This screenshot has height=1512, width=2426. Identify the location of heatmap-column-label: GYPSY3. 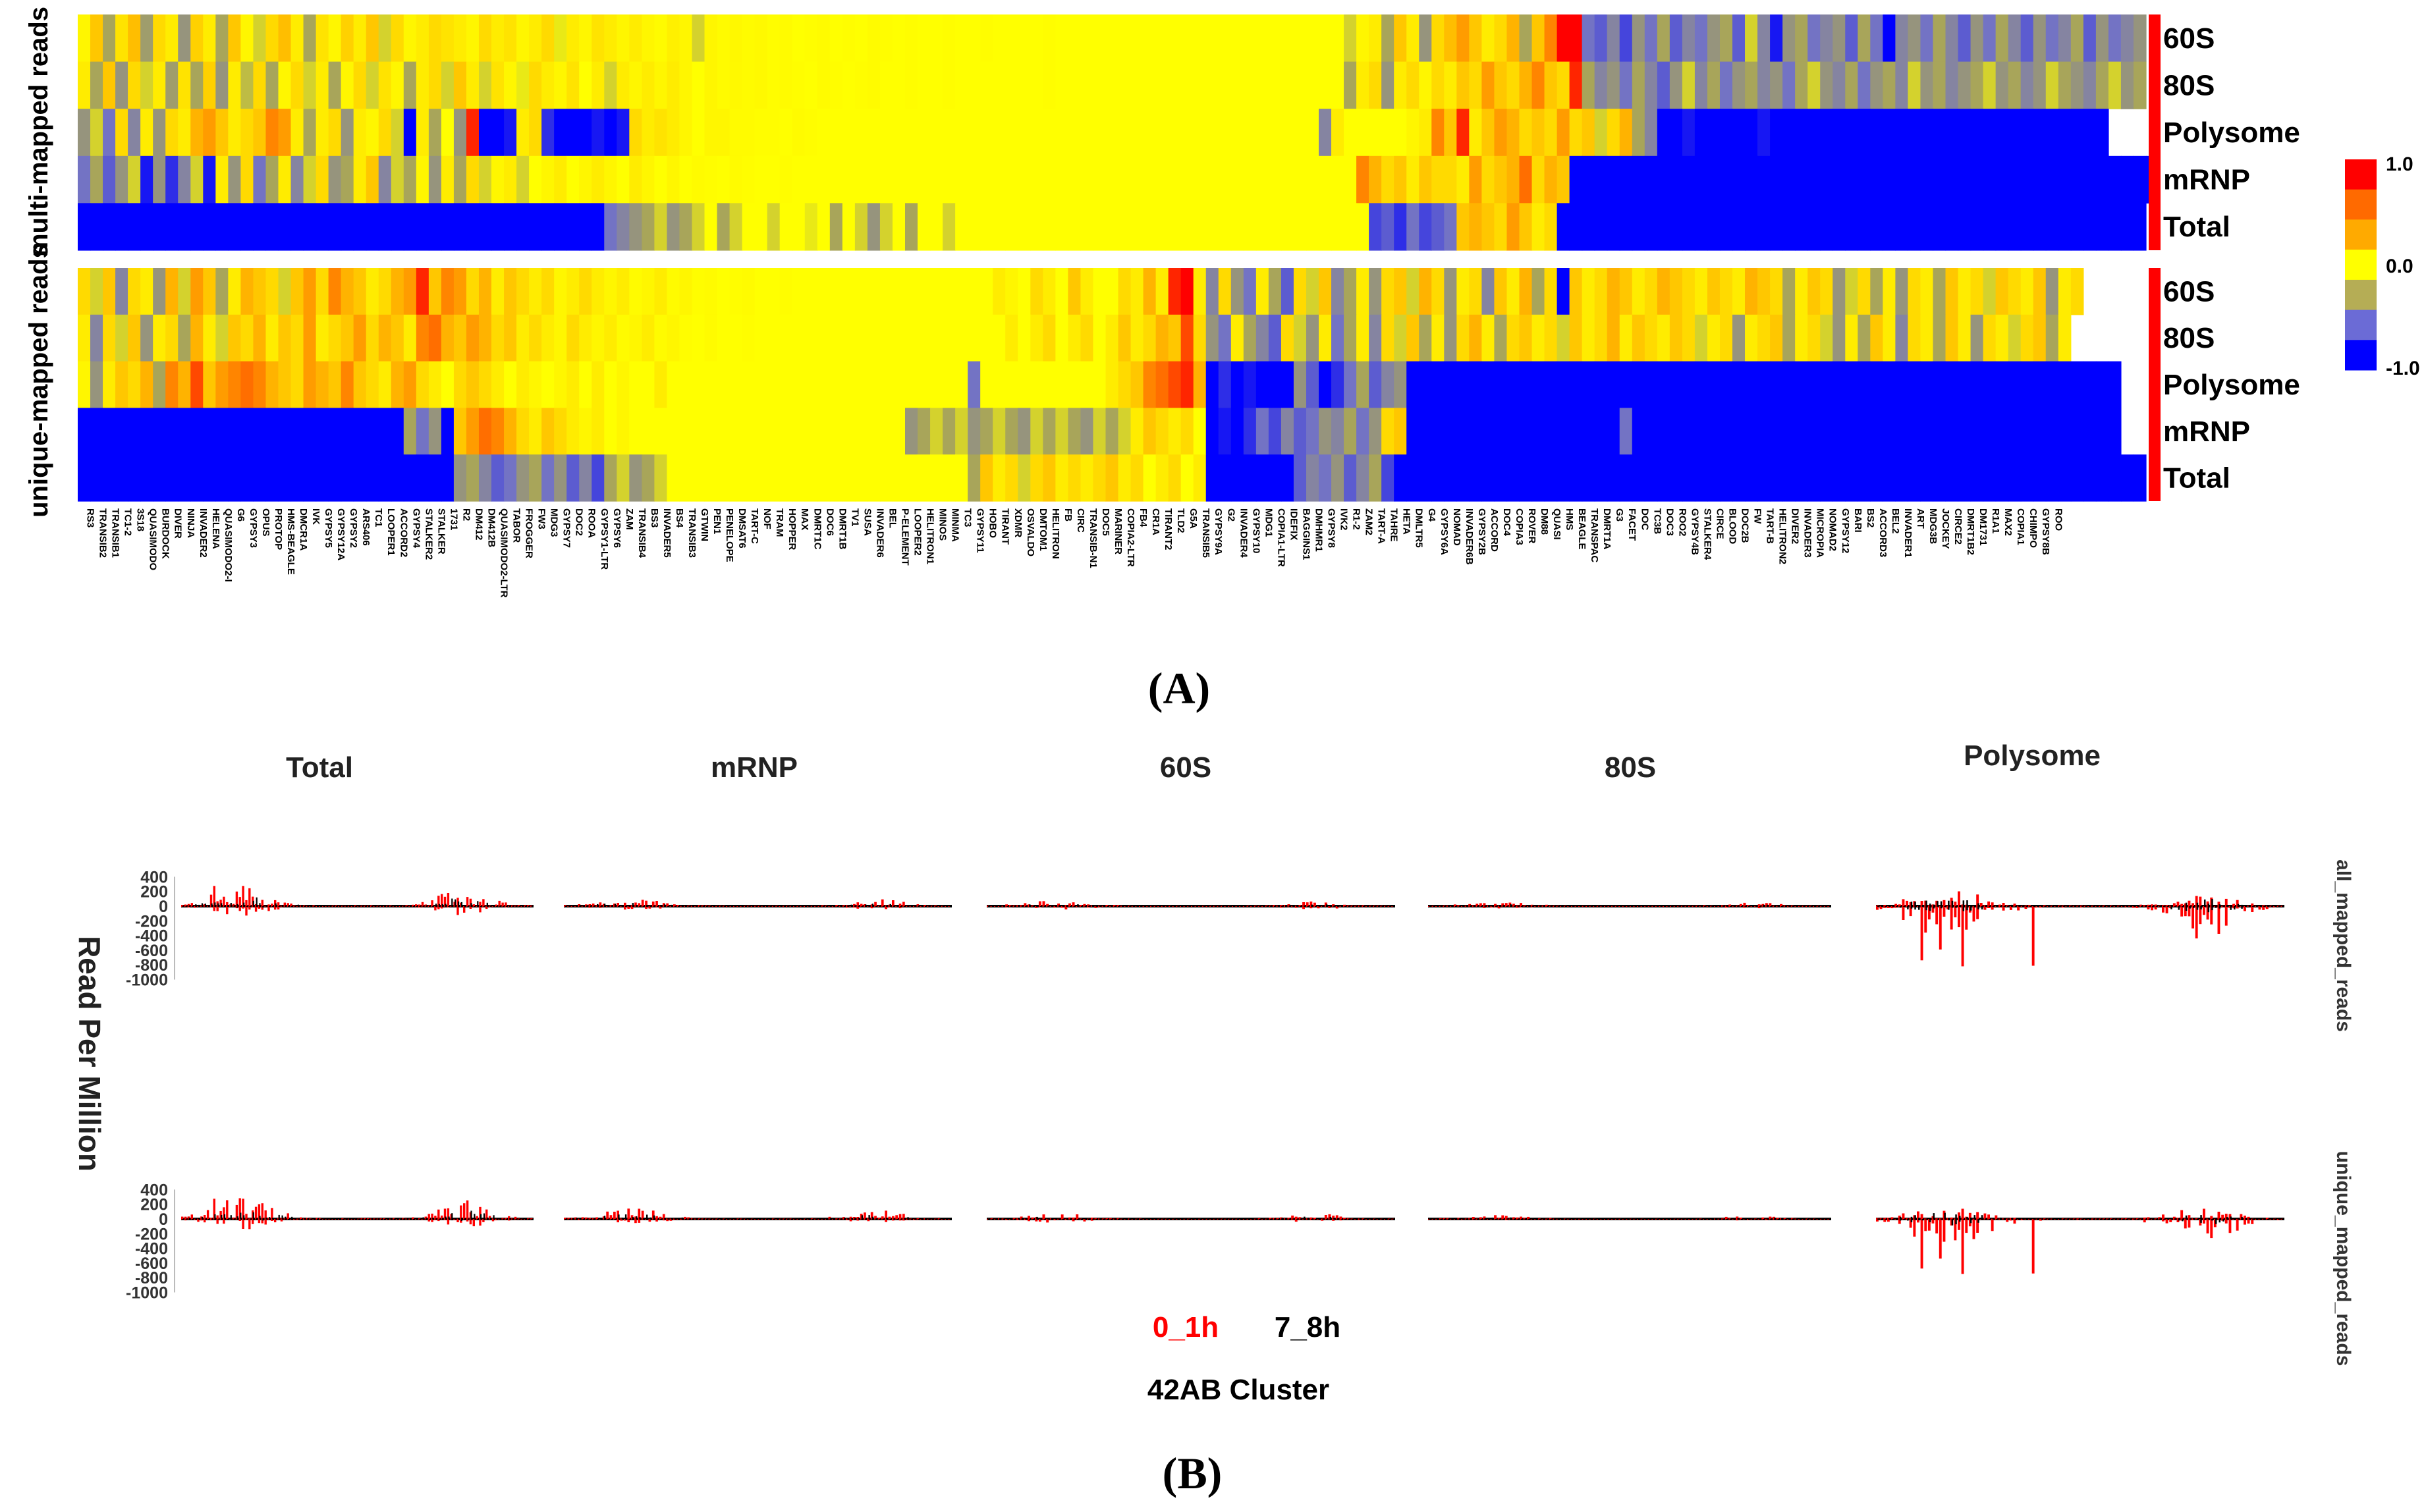
(253, 528).